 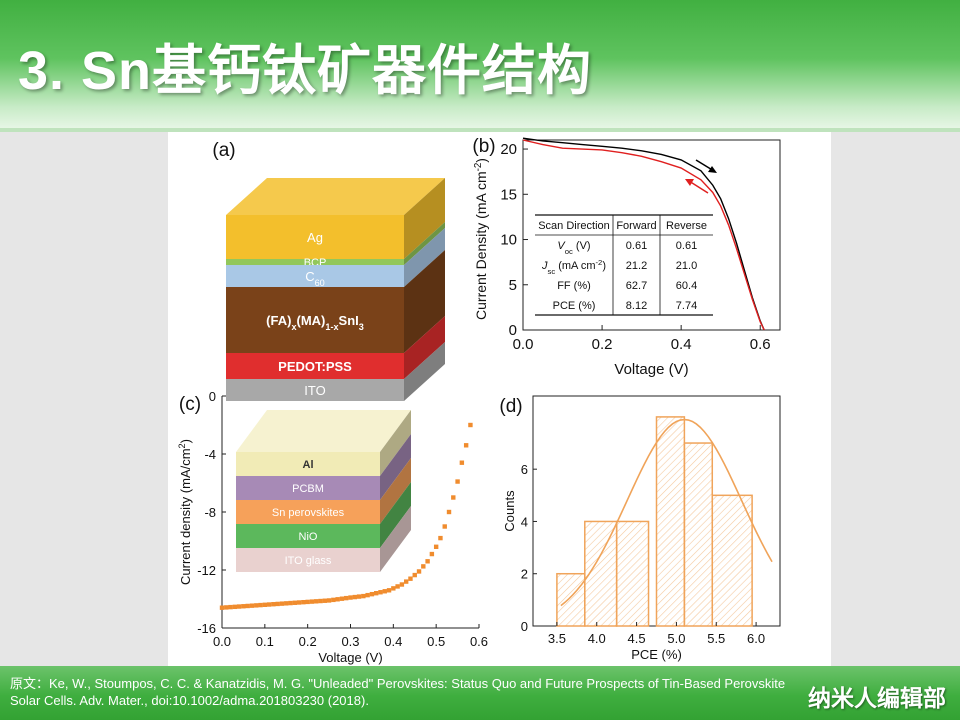 What do you see at coordinates (190, 404) in the screenshot?
I see `panel-c-label: (c)` at bounding box center [190, 404].